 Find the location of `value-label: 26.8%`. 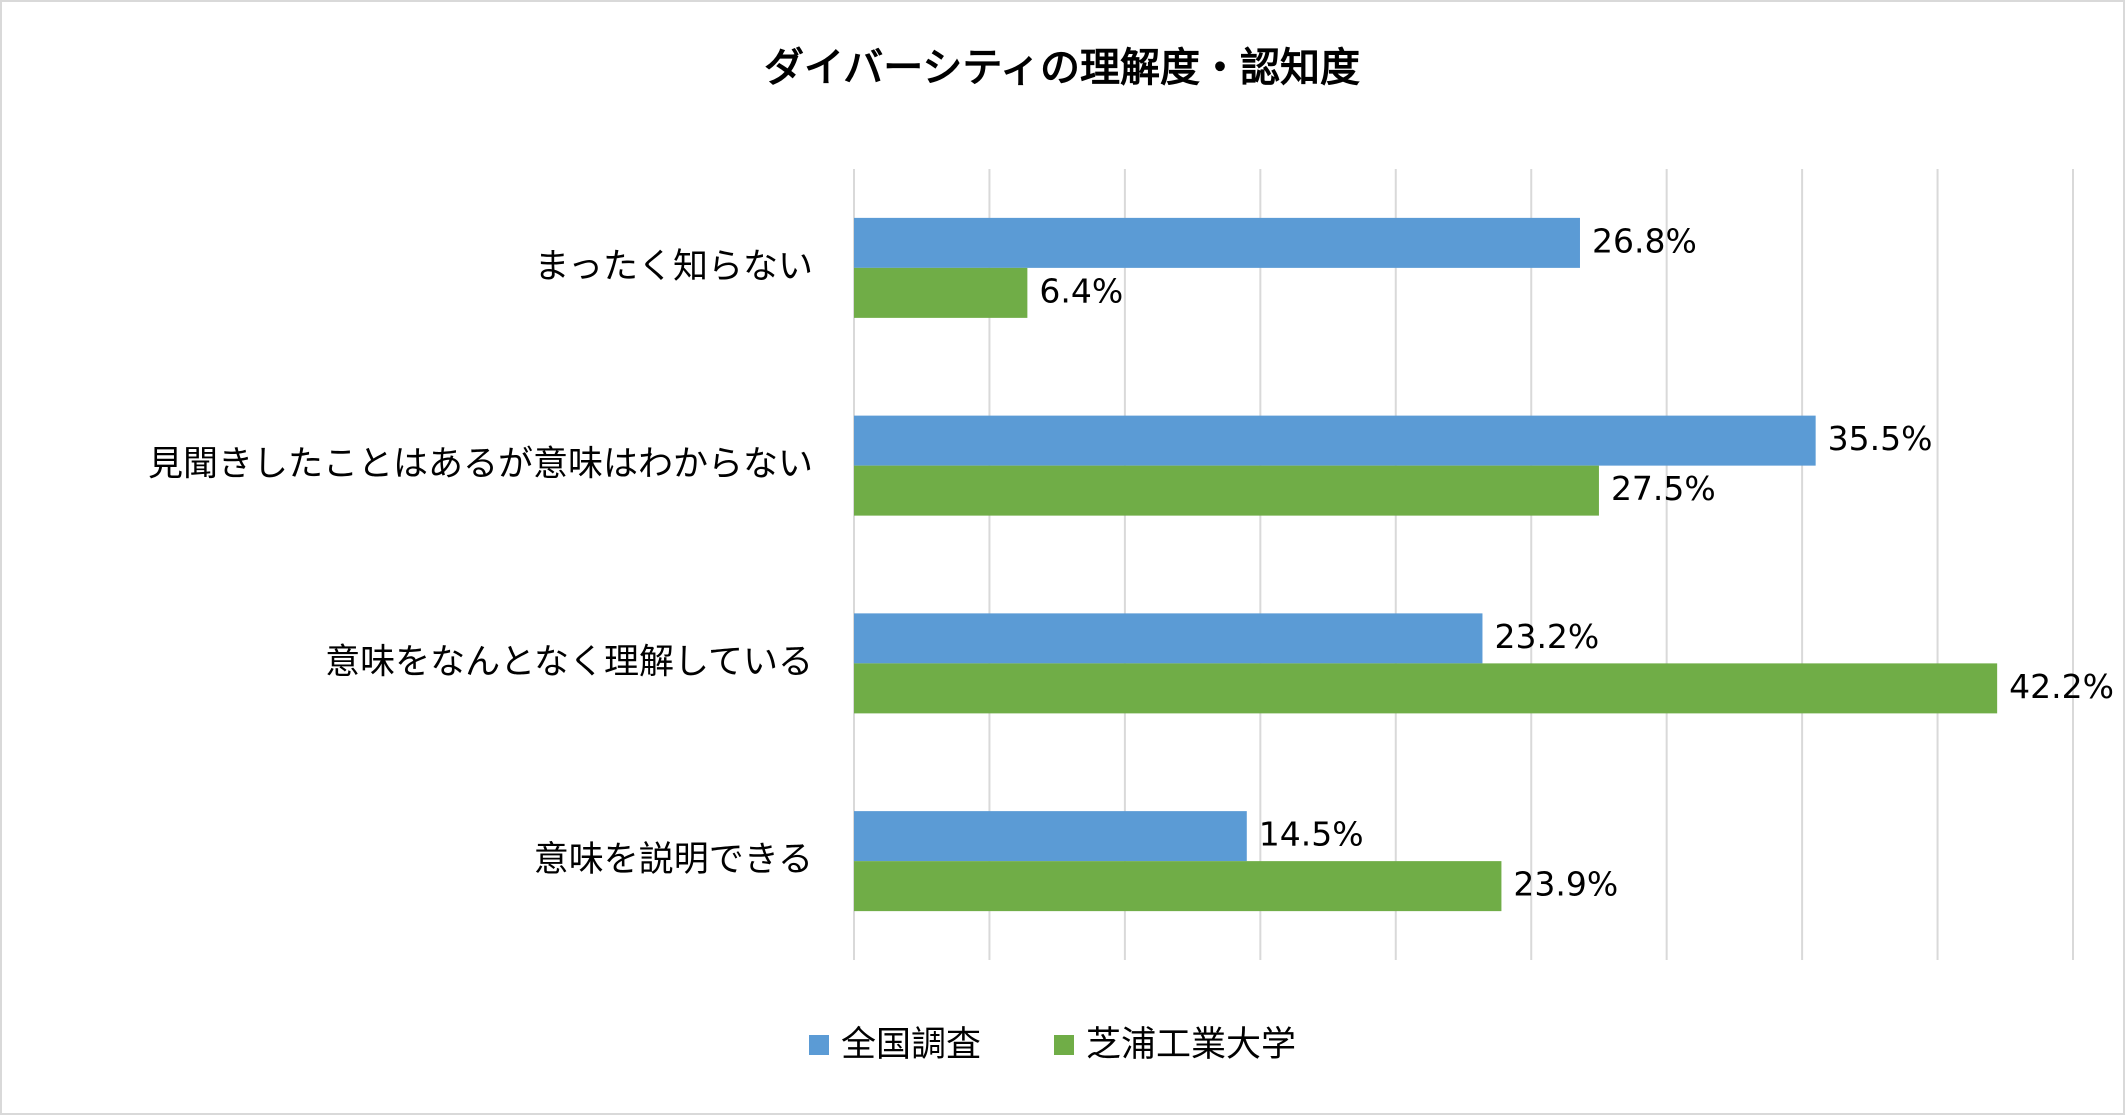

value-label: 26.8% is located at coordinates (1644, 240).